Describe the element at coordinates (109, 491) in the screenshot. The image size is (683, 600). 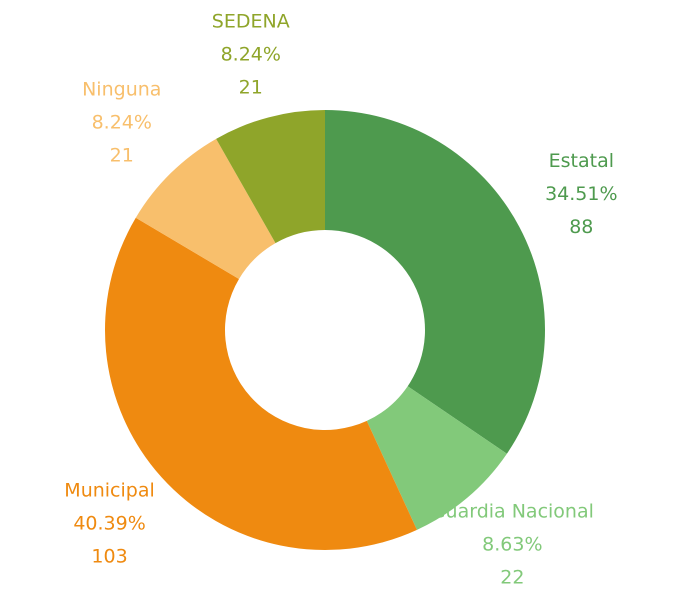
I see `slice-label: Municipal` at that location.